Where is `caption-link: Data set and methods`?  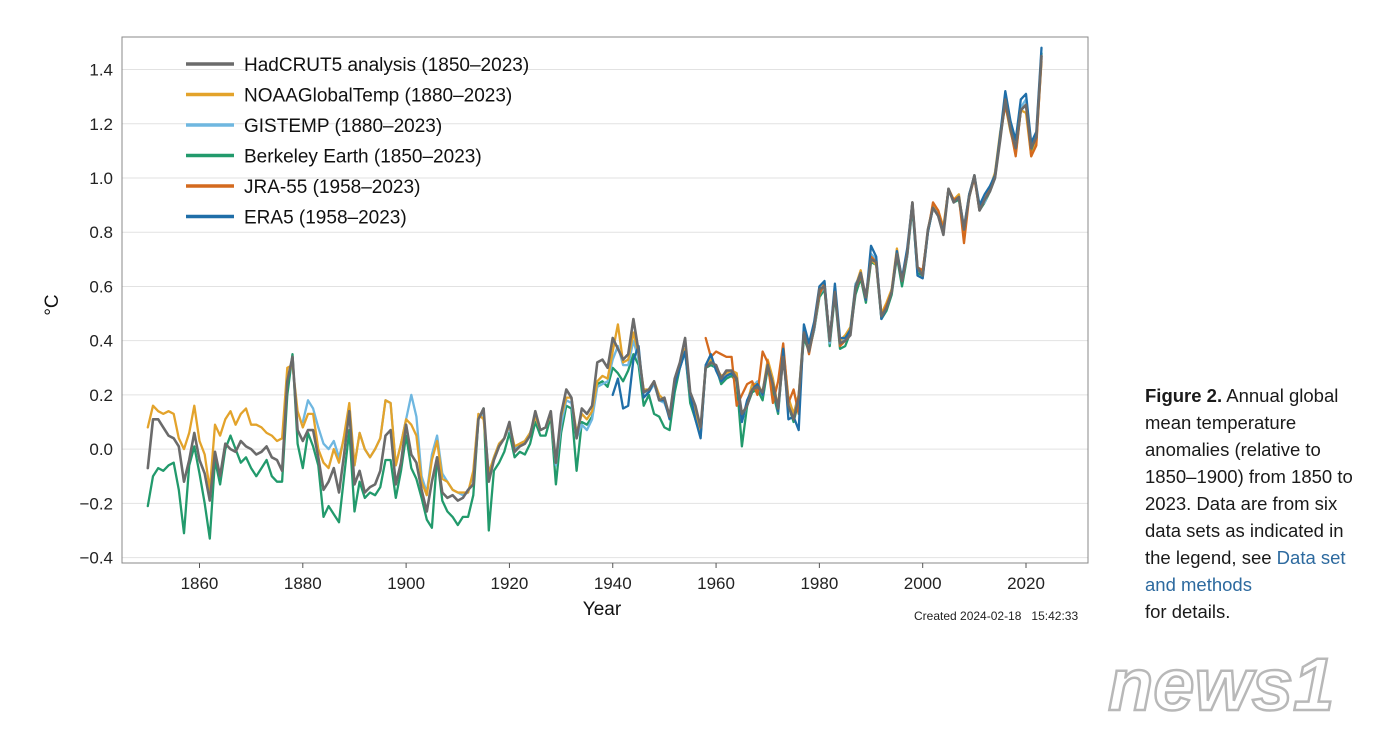
caption-link: Data set and methods is located at coordinates (1245, 571).